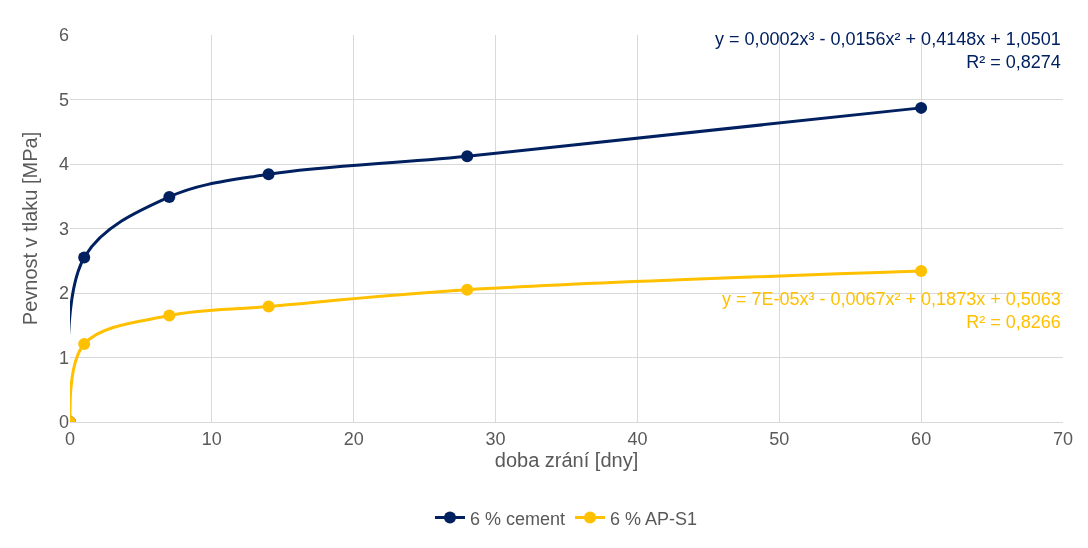  What do you see at coordinates (63, 99) in the screenshot?
I see `y-tick-label: 5` at bounding box center [63, 99].